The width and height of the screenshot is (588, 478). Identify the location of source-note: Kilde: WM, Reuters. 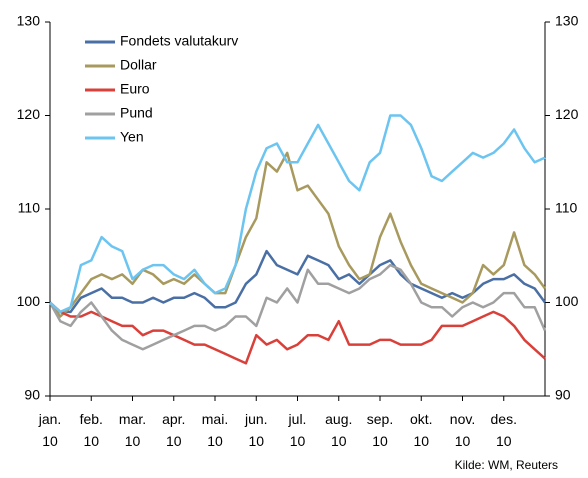
(506, 465).